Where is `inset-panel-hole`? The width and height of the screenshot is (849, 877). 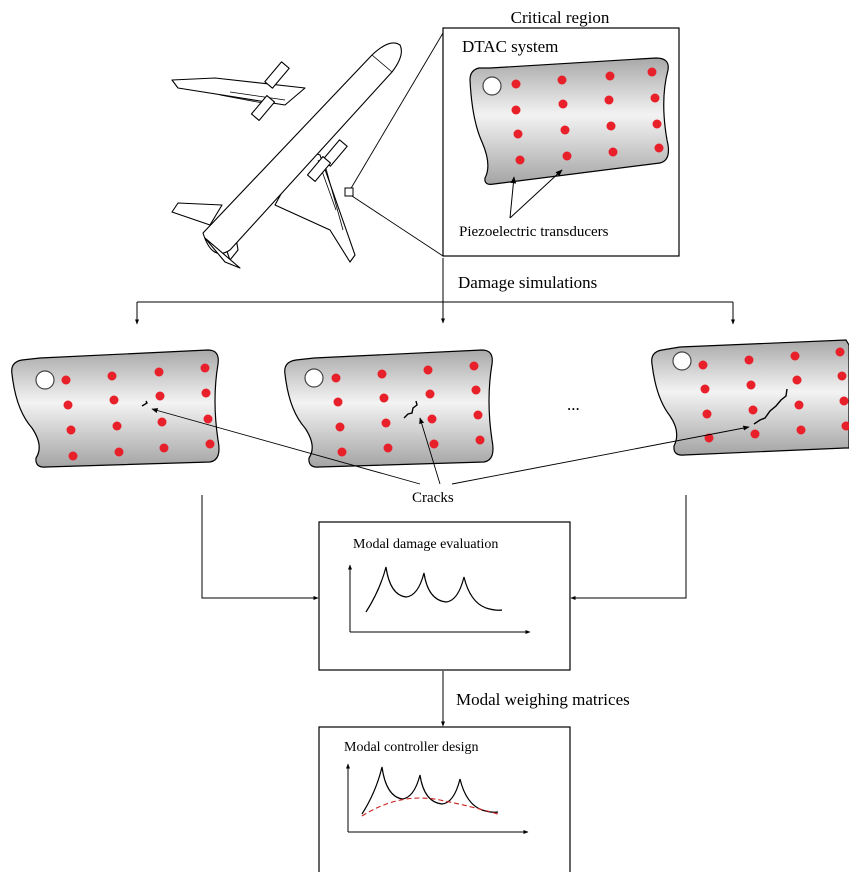 inset-panel-hole is located at coordinates (492, 86).